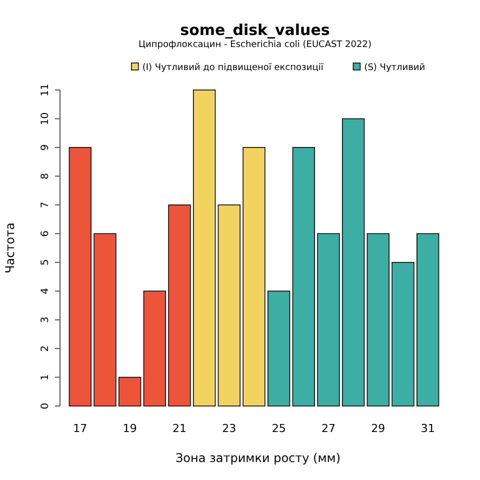 This screenshot has width=480, height=480. Describe the element at coordinates (45, 406) in the screenshot. I see `y-tick-label: 0` at that location.